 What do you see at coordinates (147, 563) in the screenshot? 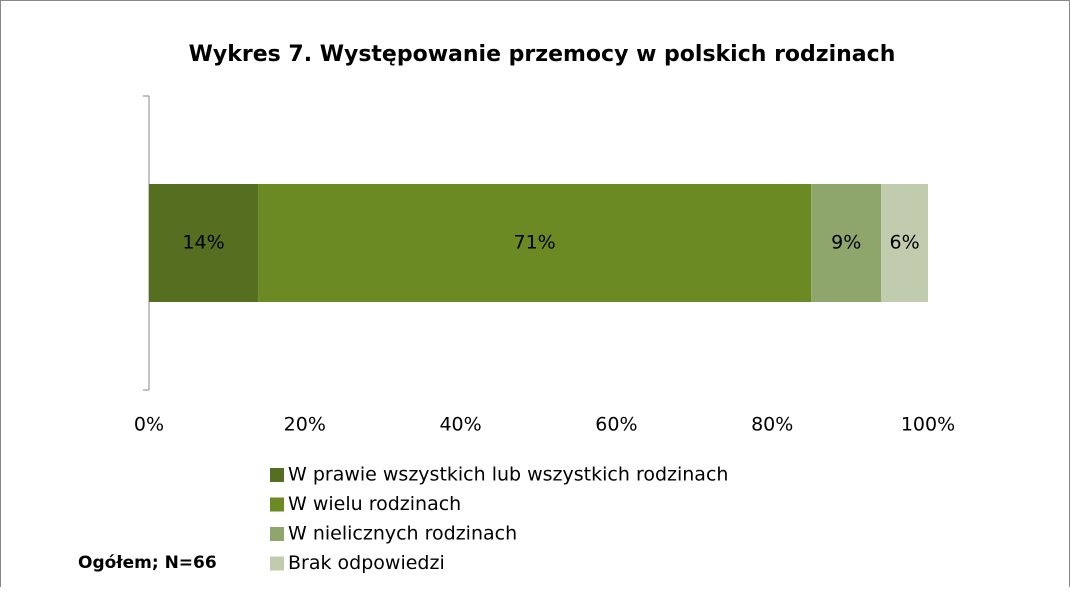
I see `annotation: Ogółem; N=66` at bounding box center [147, 563].